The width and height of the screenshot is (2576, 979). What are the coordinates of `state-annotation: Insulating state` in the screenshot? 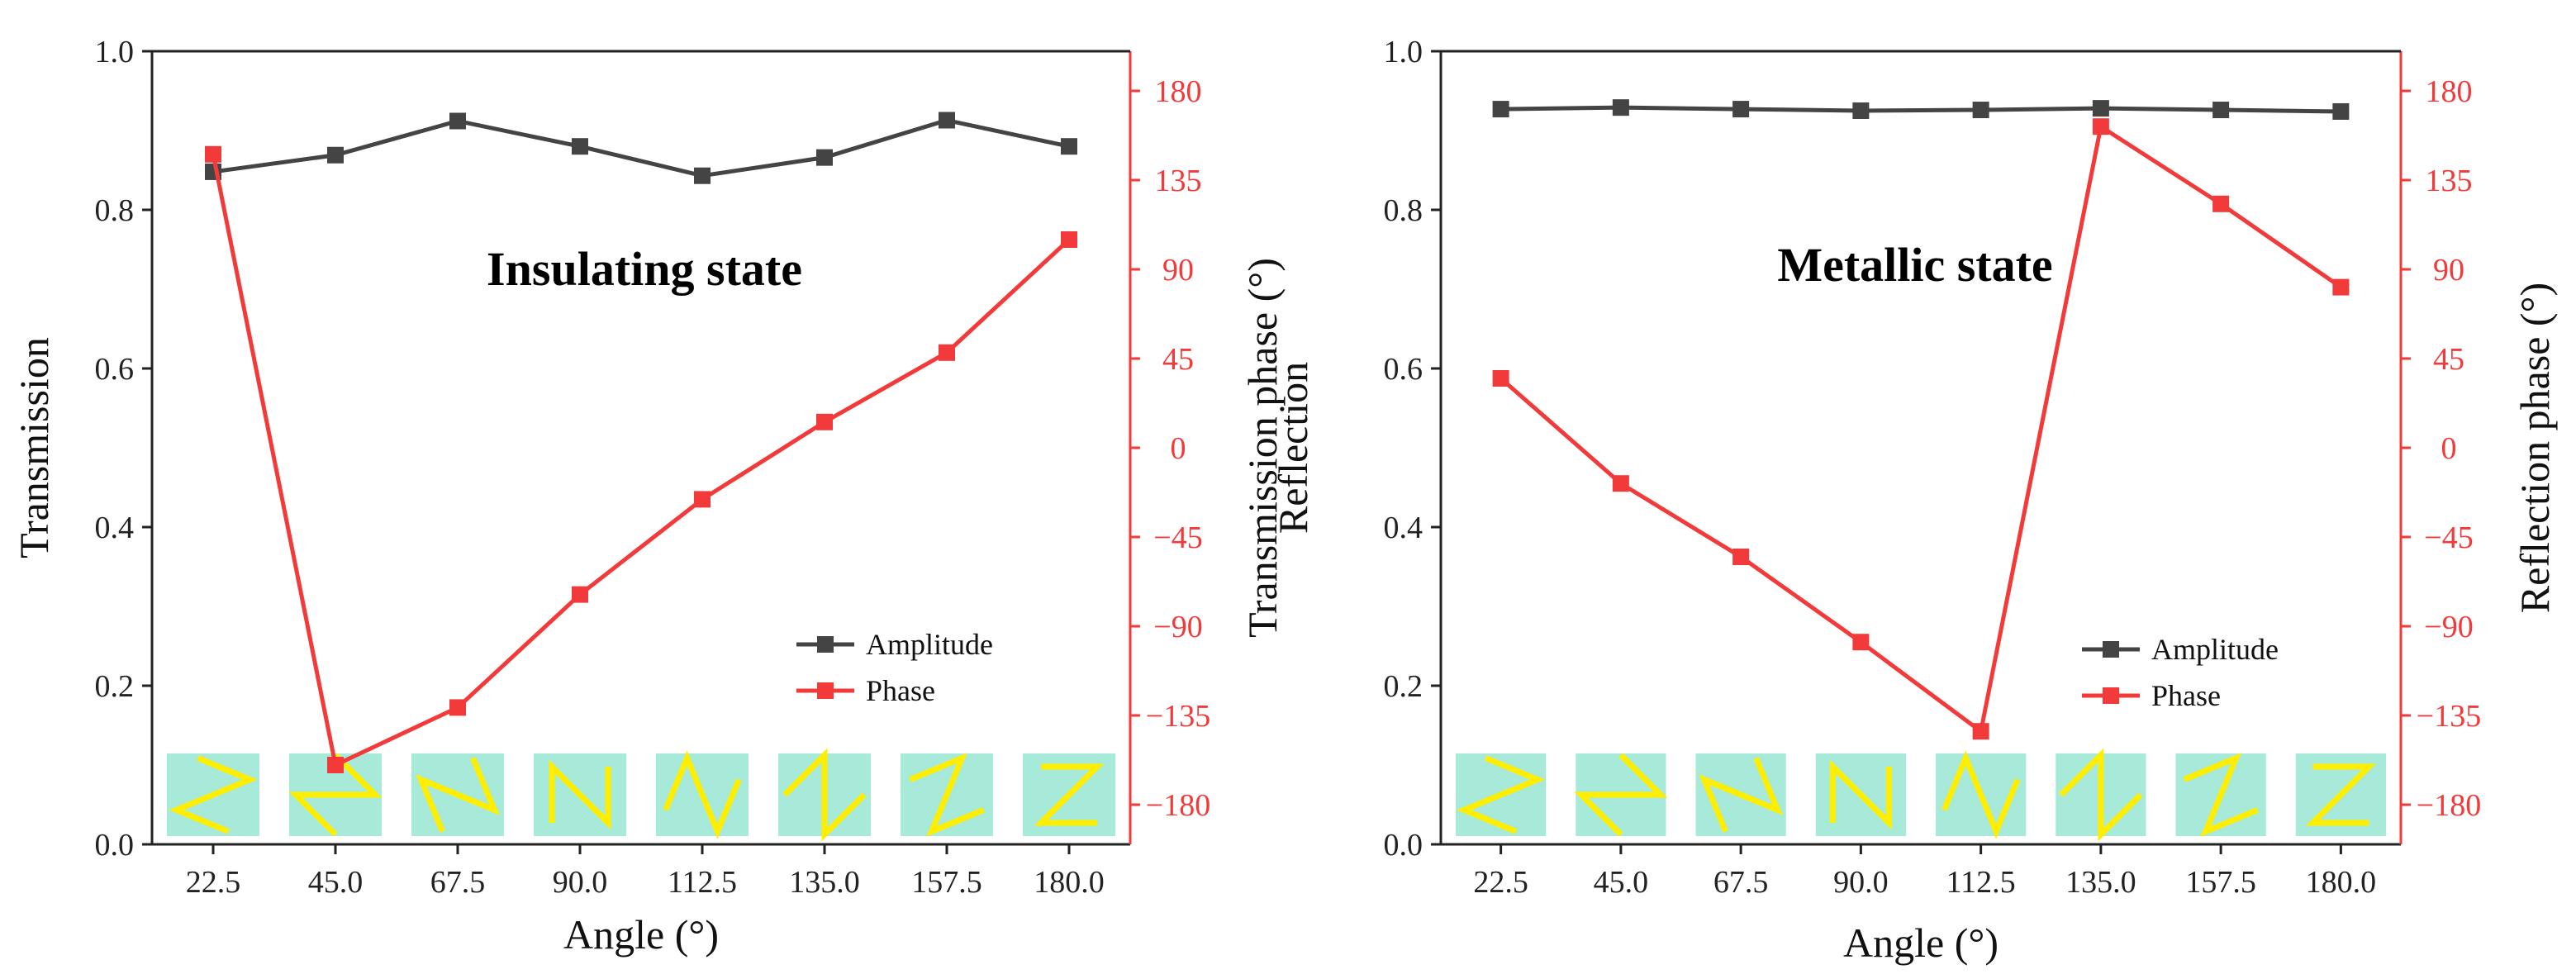 It's located at (644, 269).